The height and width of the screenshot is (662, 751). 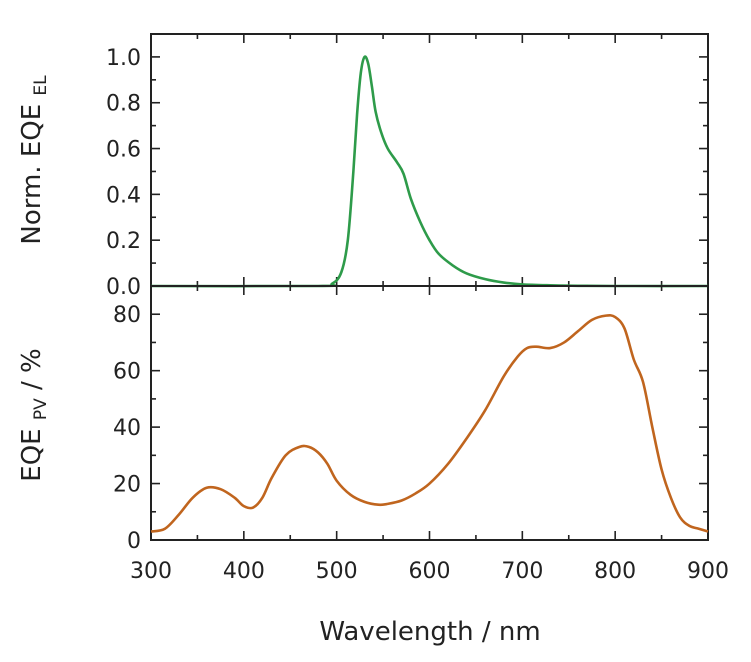 I want to click on x-tick-label: 500, so click(x=337, y=571).